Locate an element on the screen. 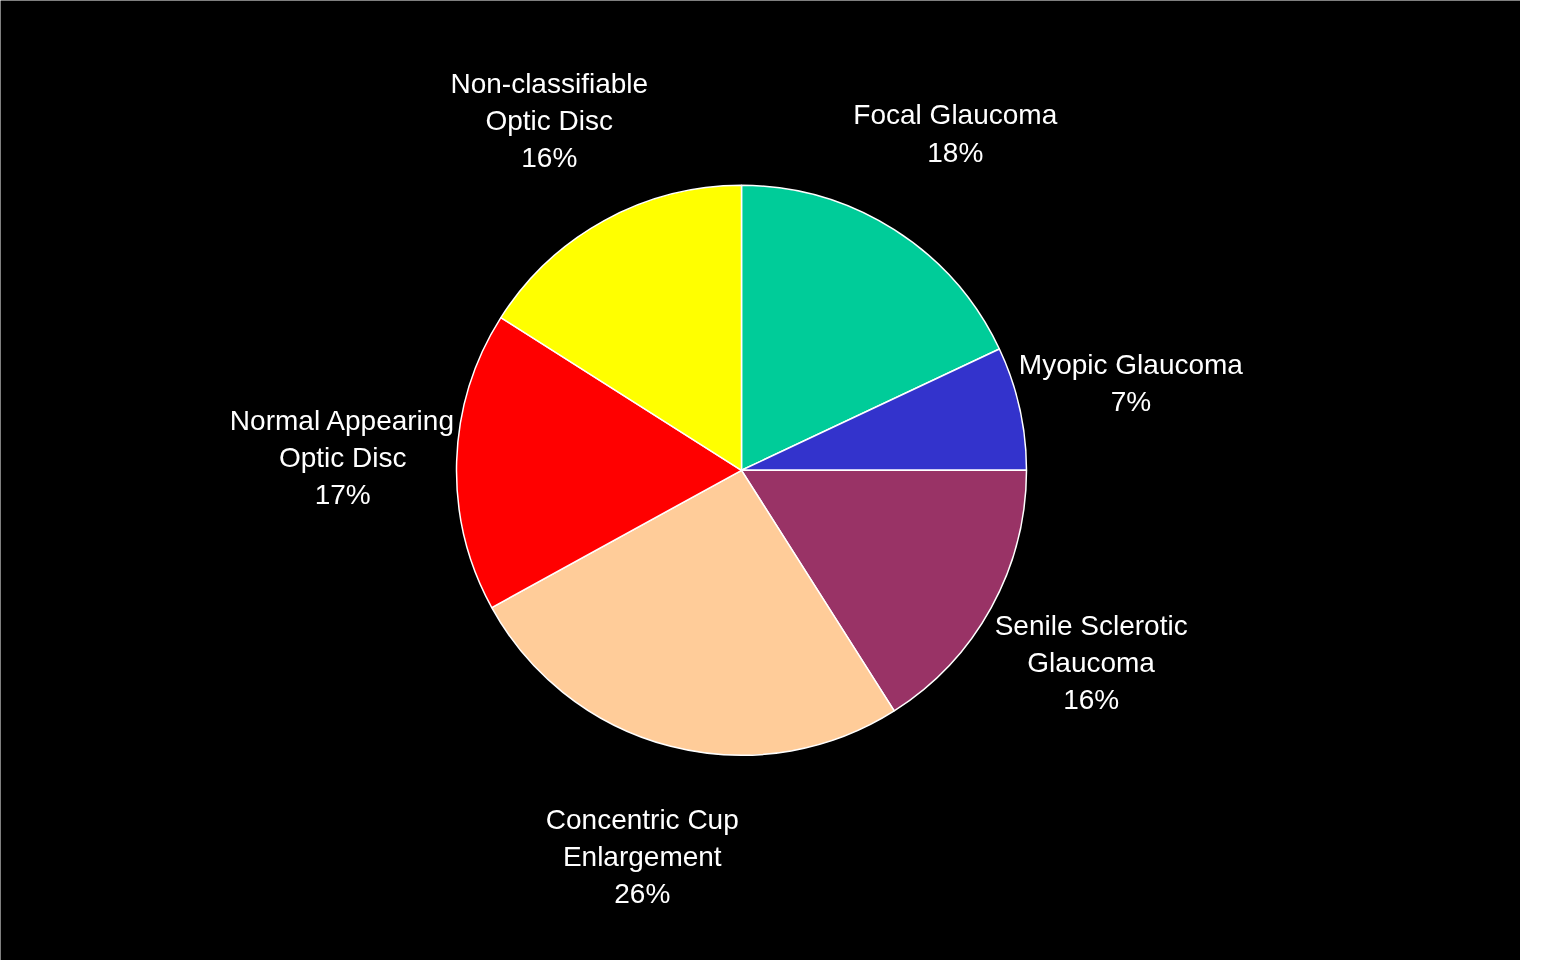  slice-label: Normal Appearing Optic Disc is located at coordinates (341, 439).